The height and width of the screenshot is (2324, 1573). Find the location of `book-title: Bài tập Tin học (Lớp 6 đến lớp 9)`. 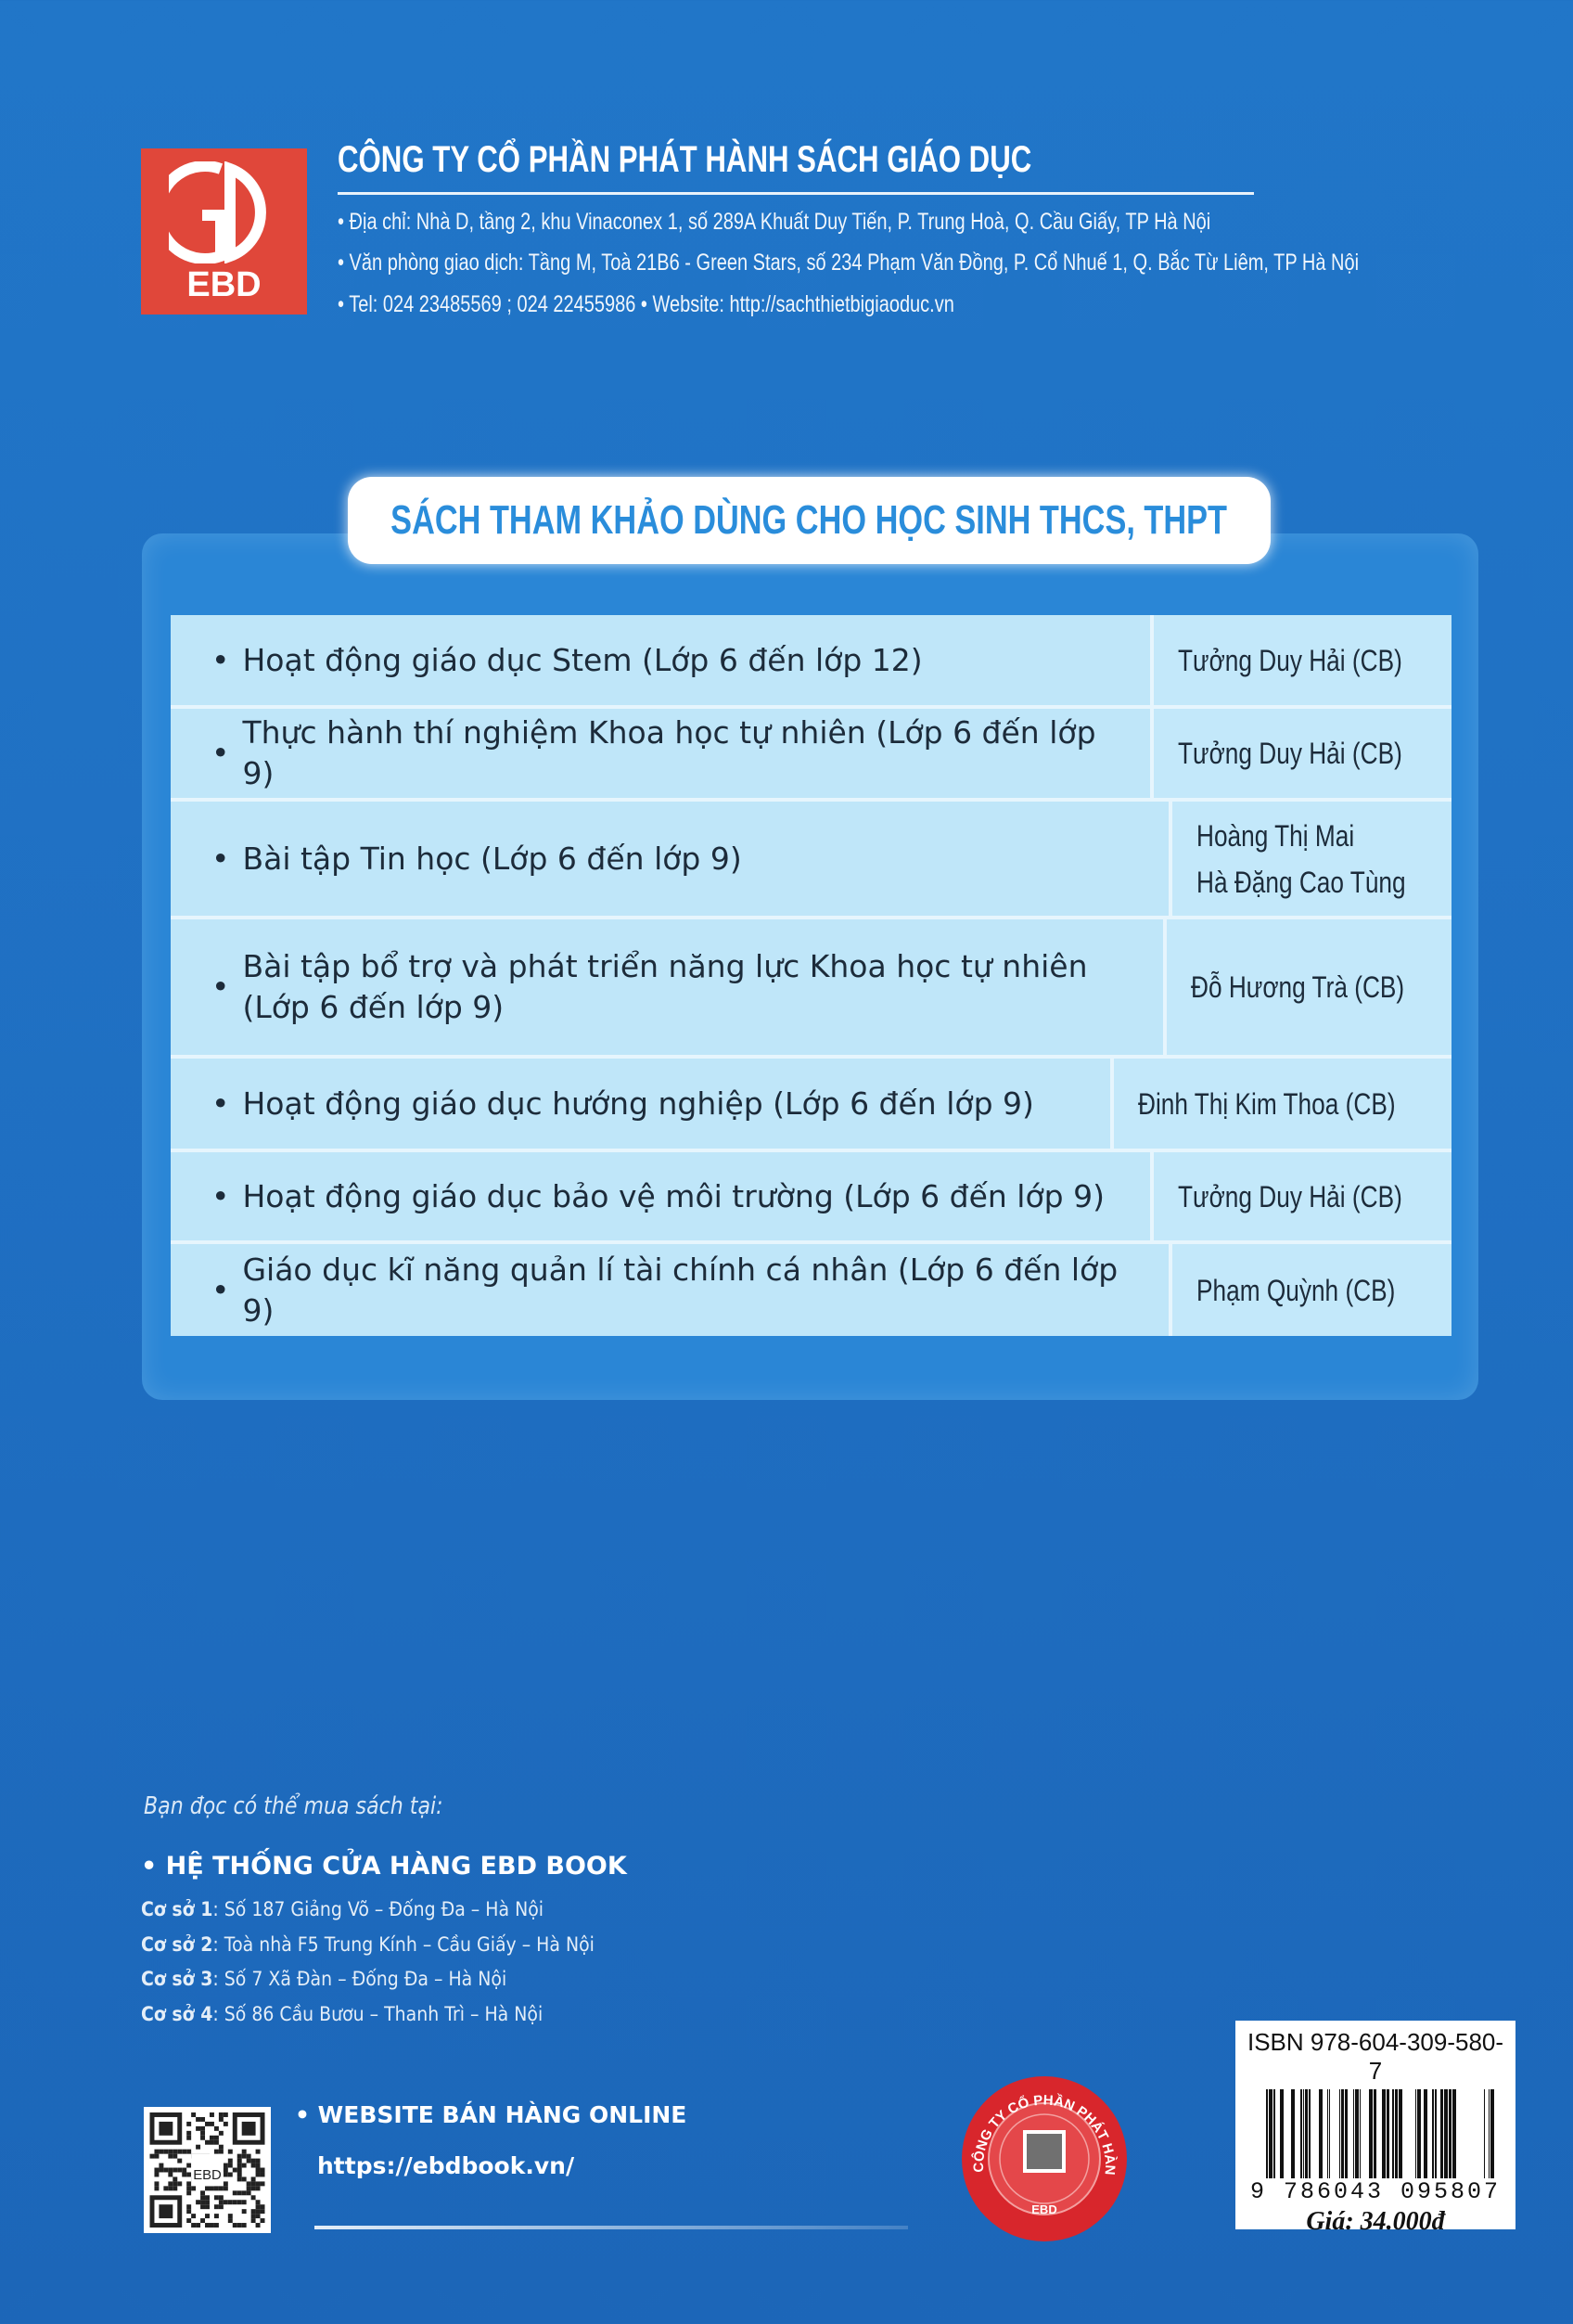

book-title: Bài tập Tin học (Lớp 6 đến lớp 9) is located at coordinates (492, 858).